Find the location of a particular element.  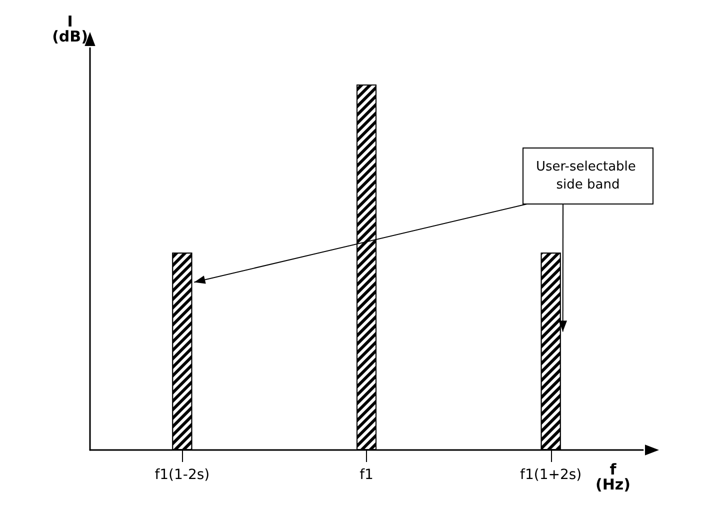

y-axis-title: I (dB) is located at coordinates (70, 29).